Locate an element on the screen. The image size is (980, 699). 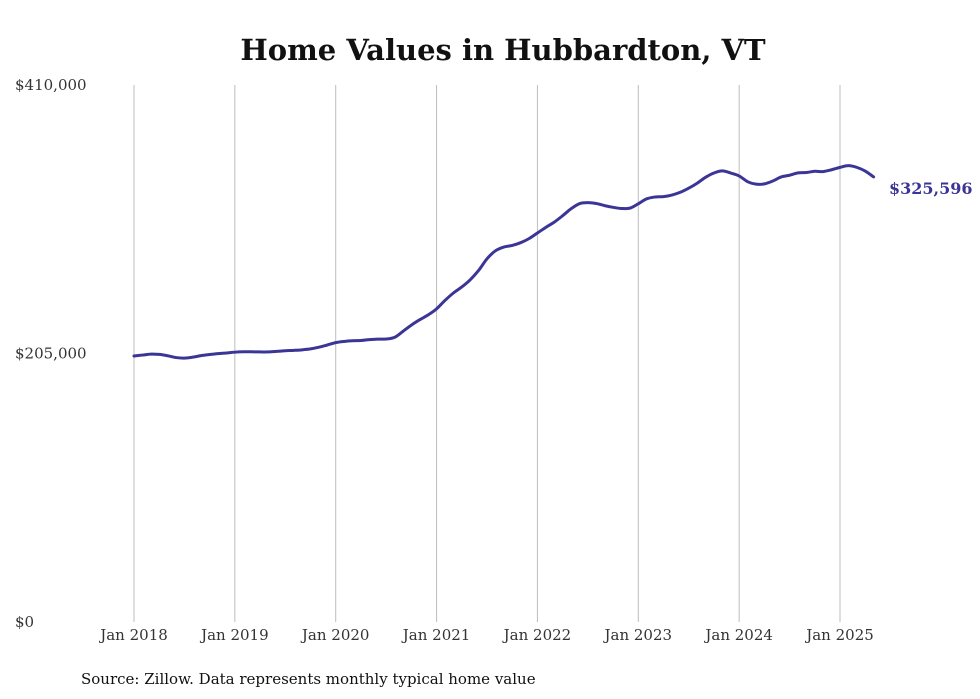
x-tick-label: Jan 2025 is located at coordinates (839, 635).